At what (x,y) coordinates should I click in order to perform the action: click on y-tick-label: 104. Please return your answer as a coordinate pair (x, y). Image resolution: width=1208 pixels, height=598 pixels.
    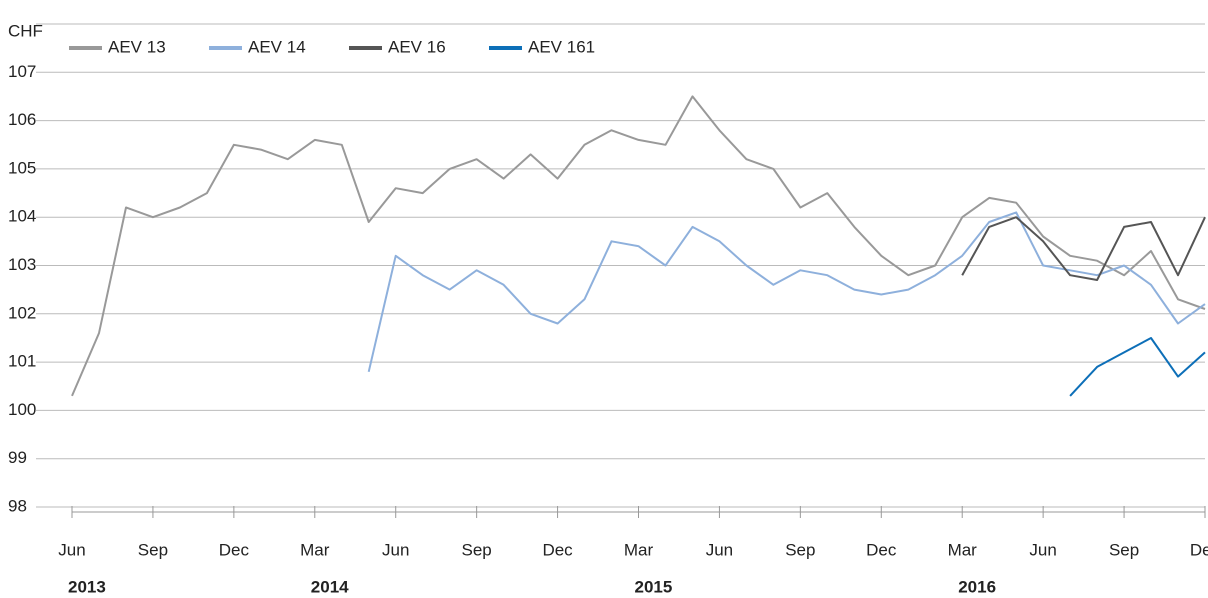
    Looking at the image, I should click on (22, 216).